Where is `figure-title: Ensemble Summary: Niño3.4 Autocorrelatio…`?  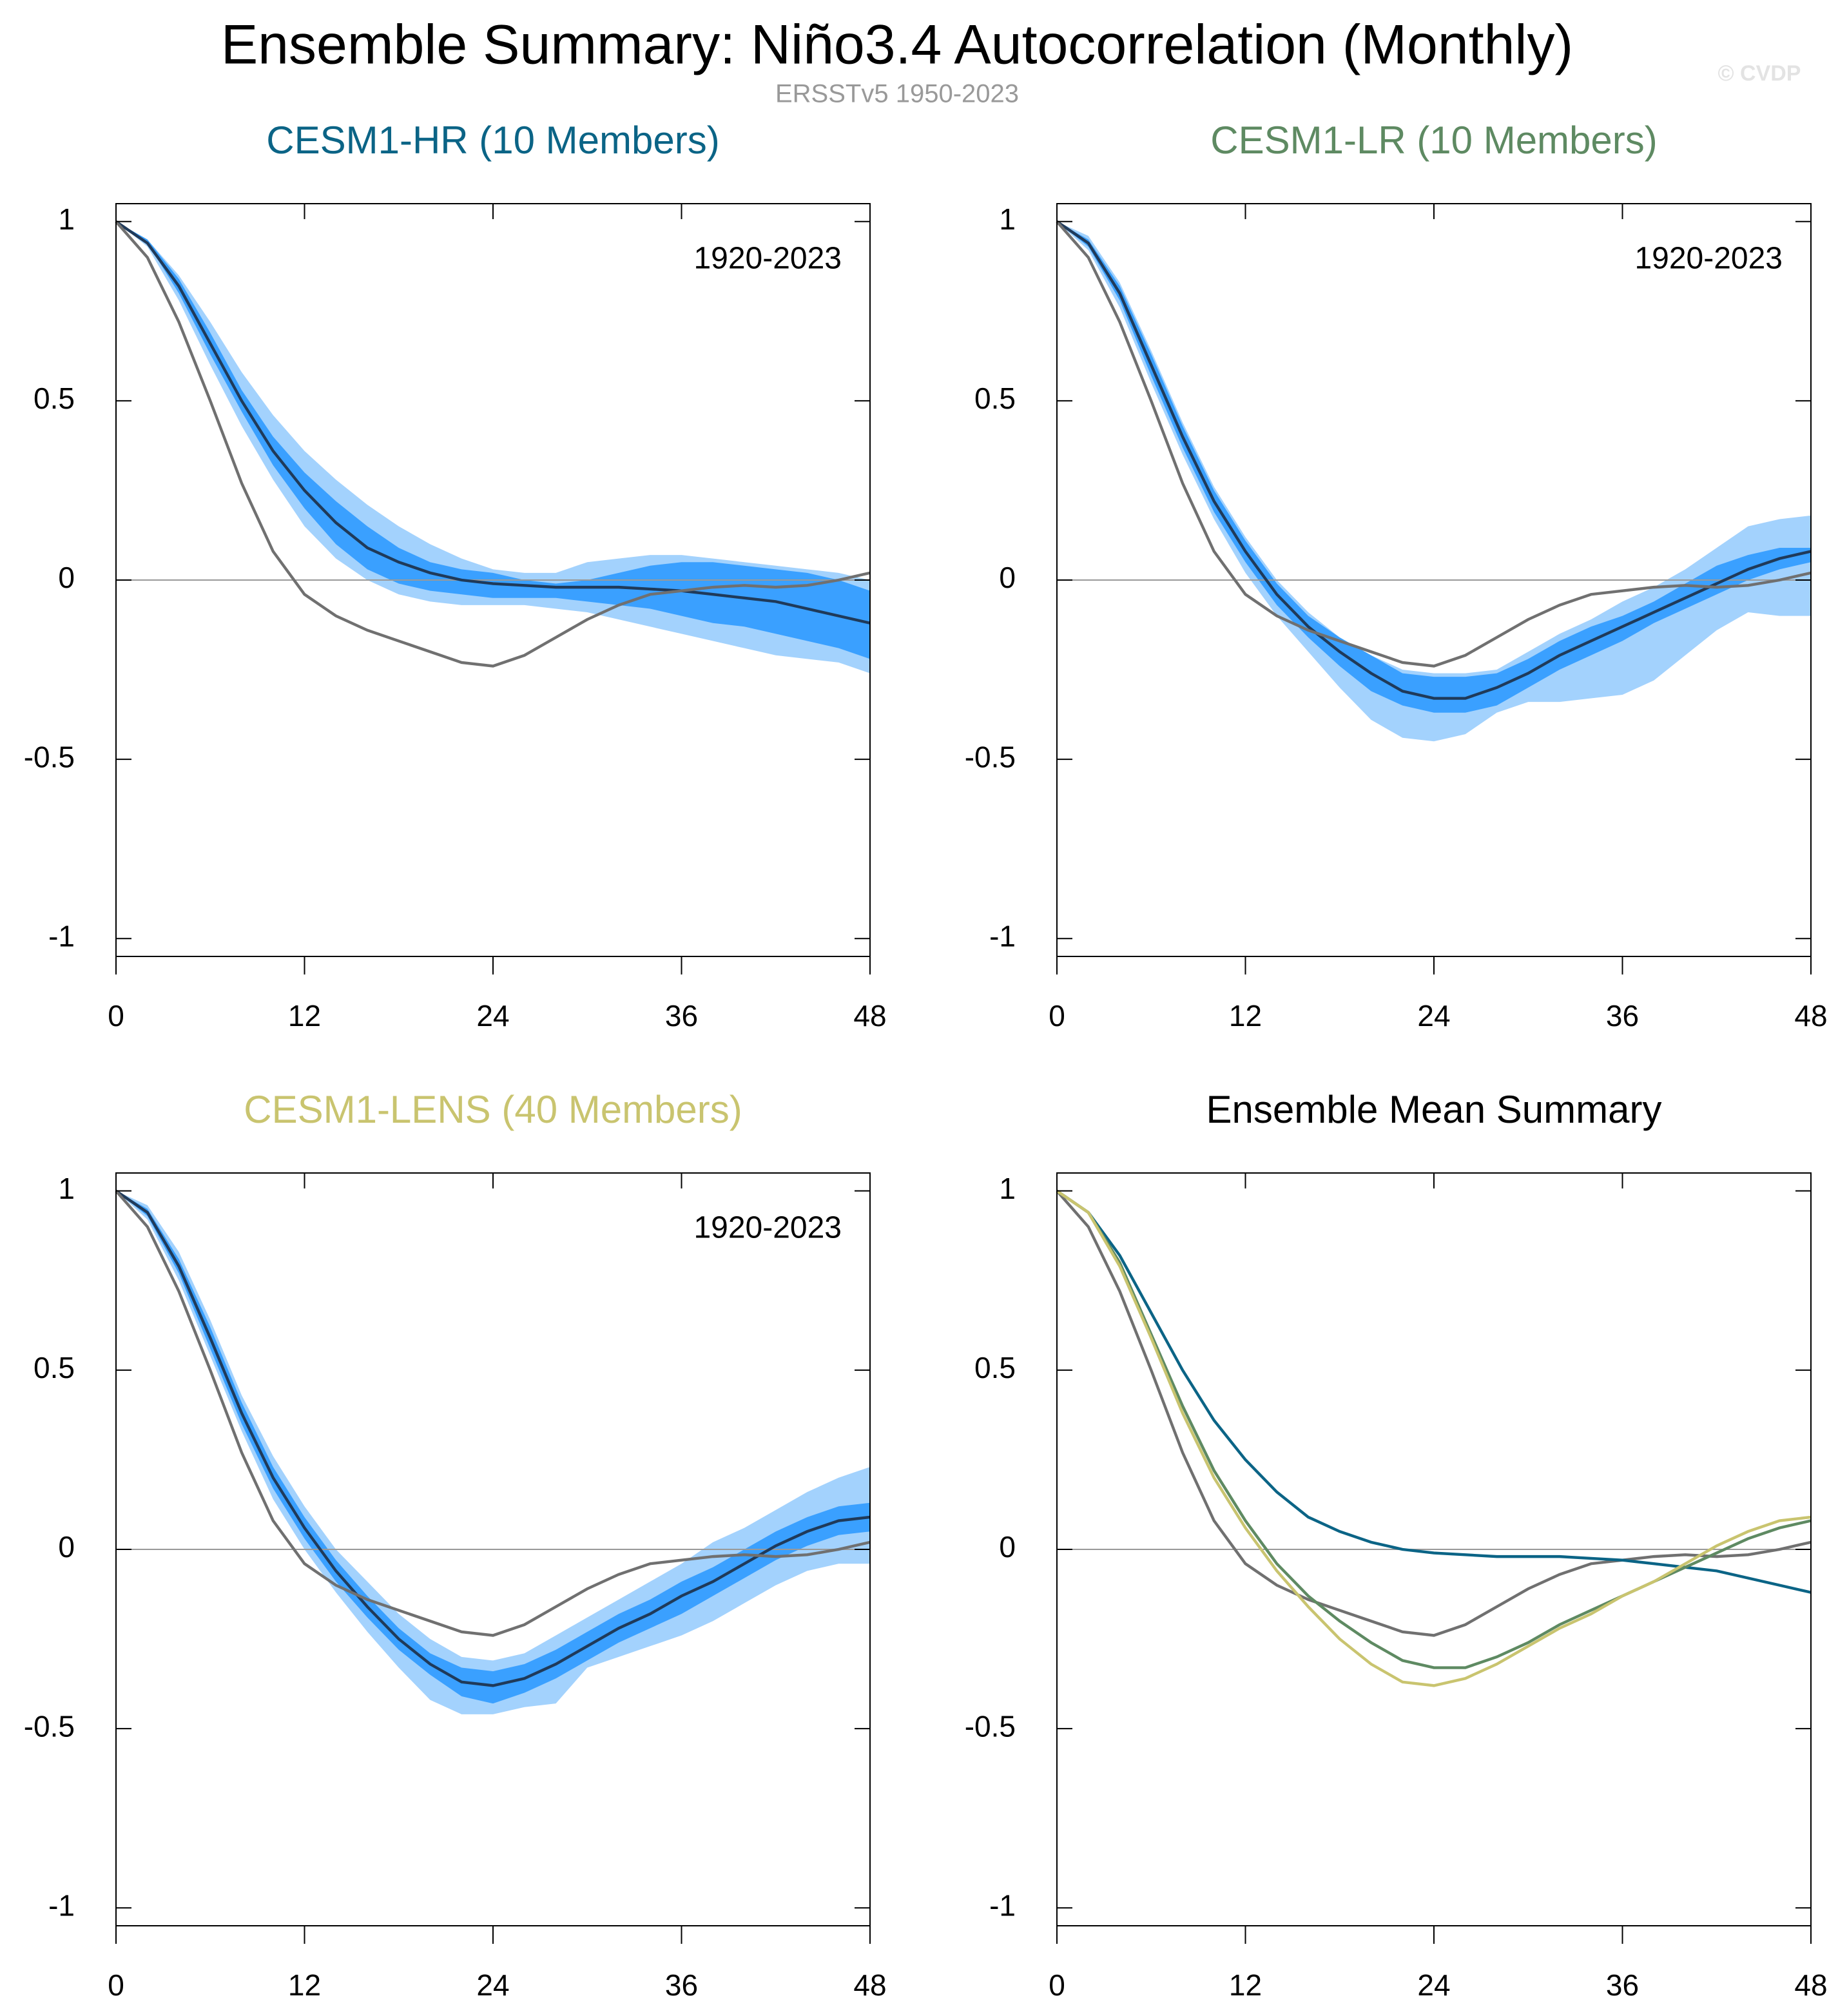
figure-title: Ensemble Summary: Niño3.4 Autocorrelatio… is located at coordinates (897, 45).